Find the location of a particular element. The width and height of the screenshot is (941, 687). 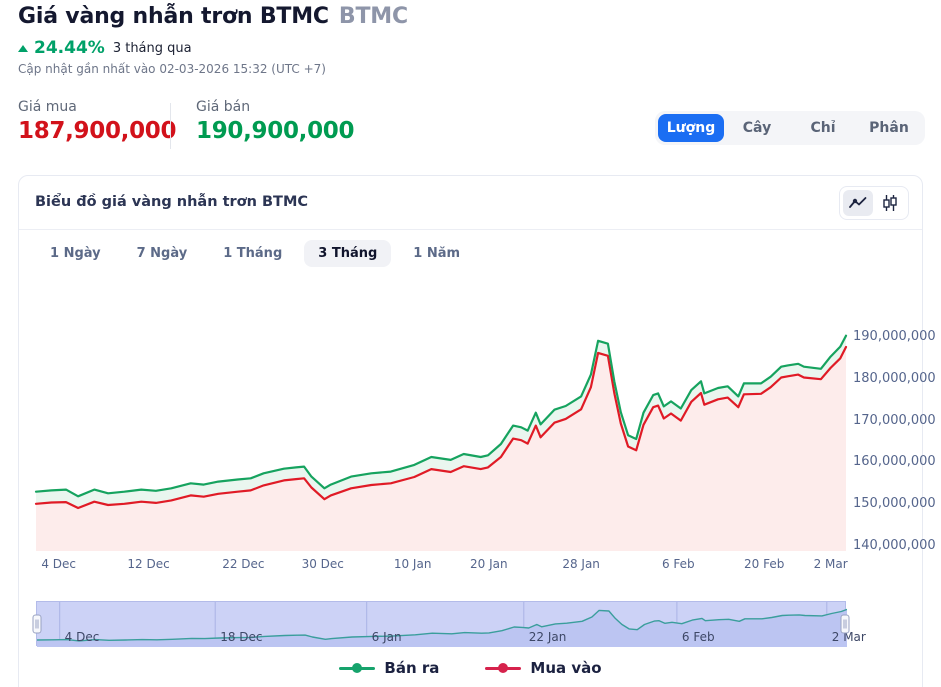

navigator-label: 2 Mar is located at coordinates (848, 637).